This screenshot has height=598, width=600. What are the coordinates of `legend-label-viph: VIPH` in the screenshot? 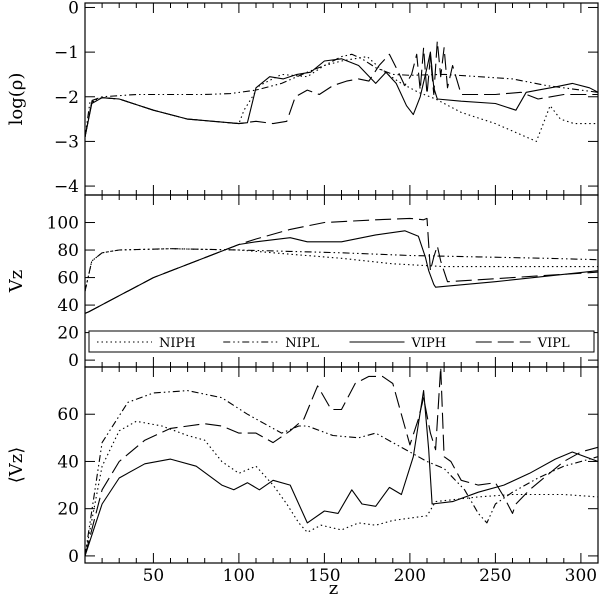 It's located at (429, 343).